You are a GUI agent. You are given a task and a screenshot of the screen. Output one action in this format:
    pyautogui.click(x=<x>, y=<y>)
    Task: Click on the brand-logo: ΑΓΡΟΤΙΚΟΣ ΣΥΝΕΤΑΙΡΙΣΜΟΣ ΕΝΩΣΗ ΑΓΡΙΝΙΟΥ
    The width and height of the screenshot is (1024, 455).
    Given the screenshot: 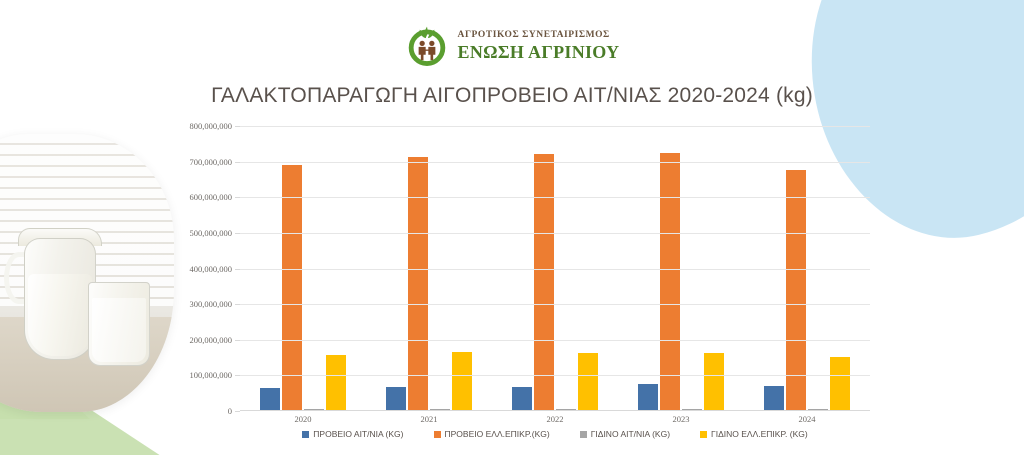 What is the action you would take?
    pyautogui.click(x=512, y=46)
    